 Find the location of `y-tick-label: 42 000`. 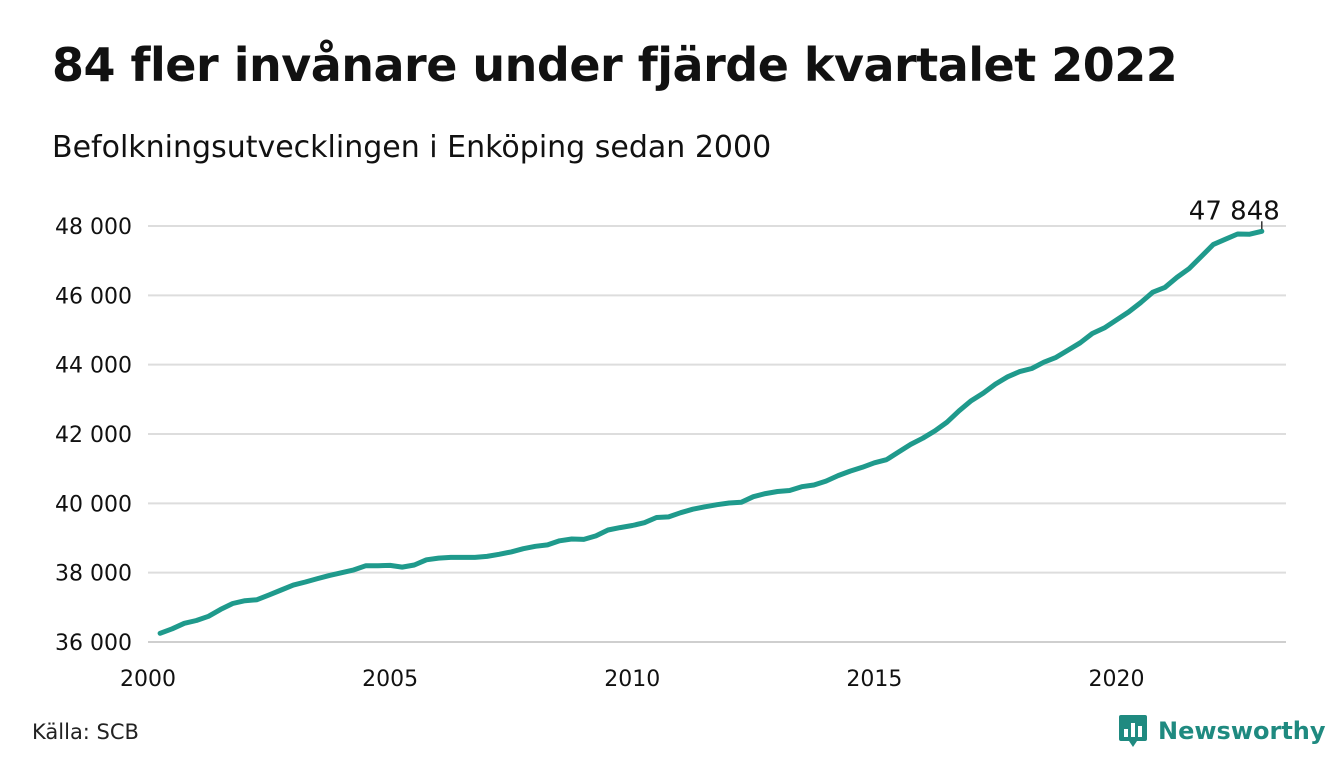

y-tick-label: 42 000 is located at coordinates (93, 435).